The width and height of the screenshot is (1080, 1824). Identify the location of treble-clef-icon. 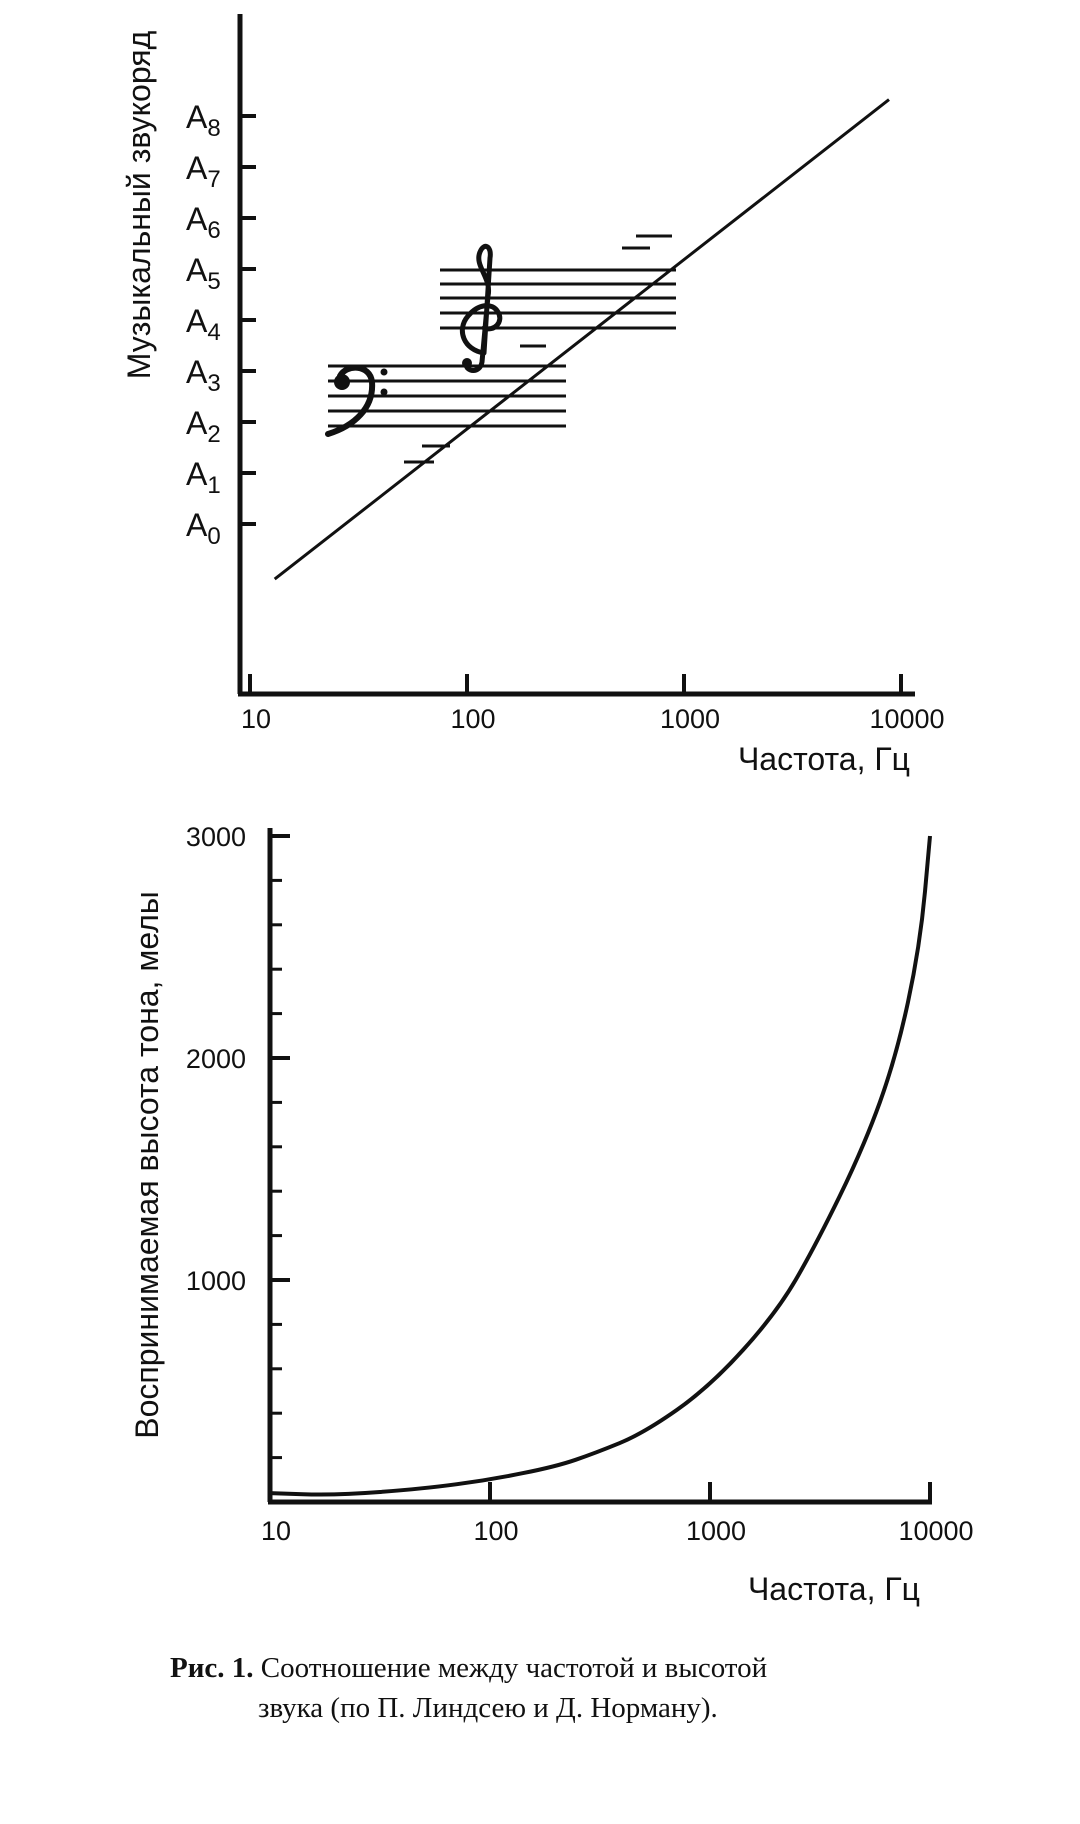
(481, 308).